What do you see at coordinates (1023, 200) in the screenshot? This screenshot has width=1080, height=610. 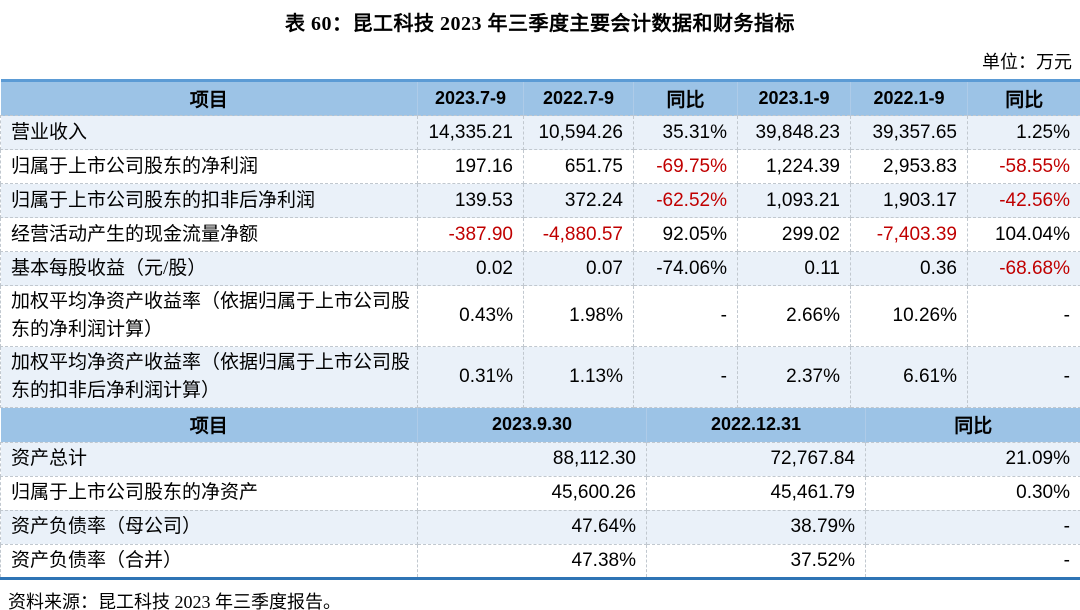 I see `value-cell: -42.56%` at bounding box center [1023, 200].